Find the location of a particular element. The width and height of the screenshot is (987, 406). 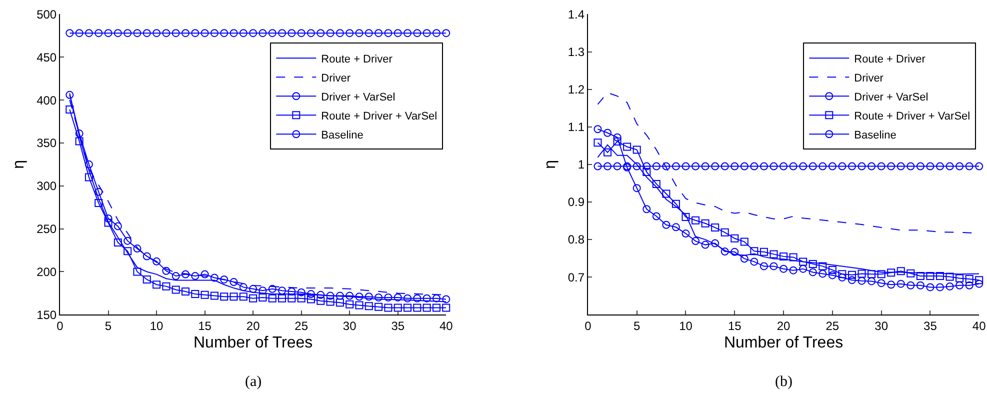

y-tick-label: 350 is located at coordinates (46, 143).